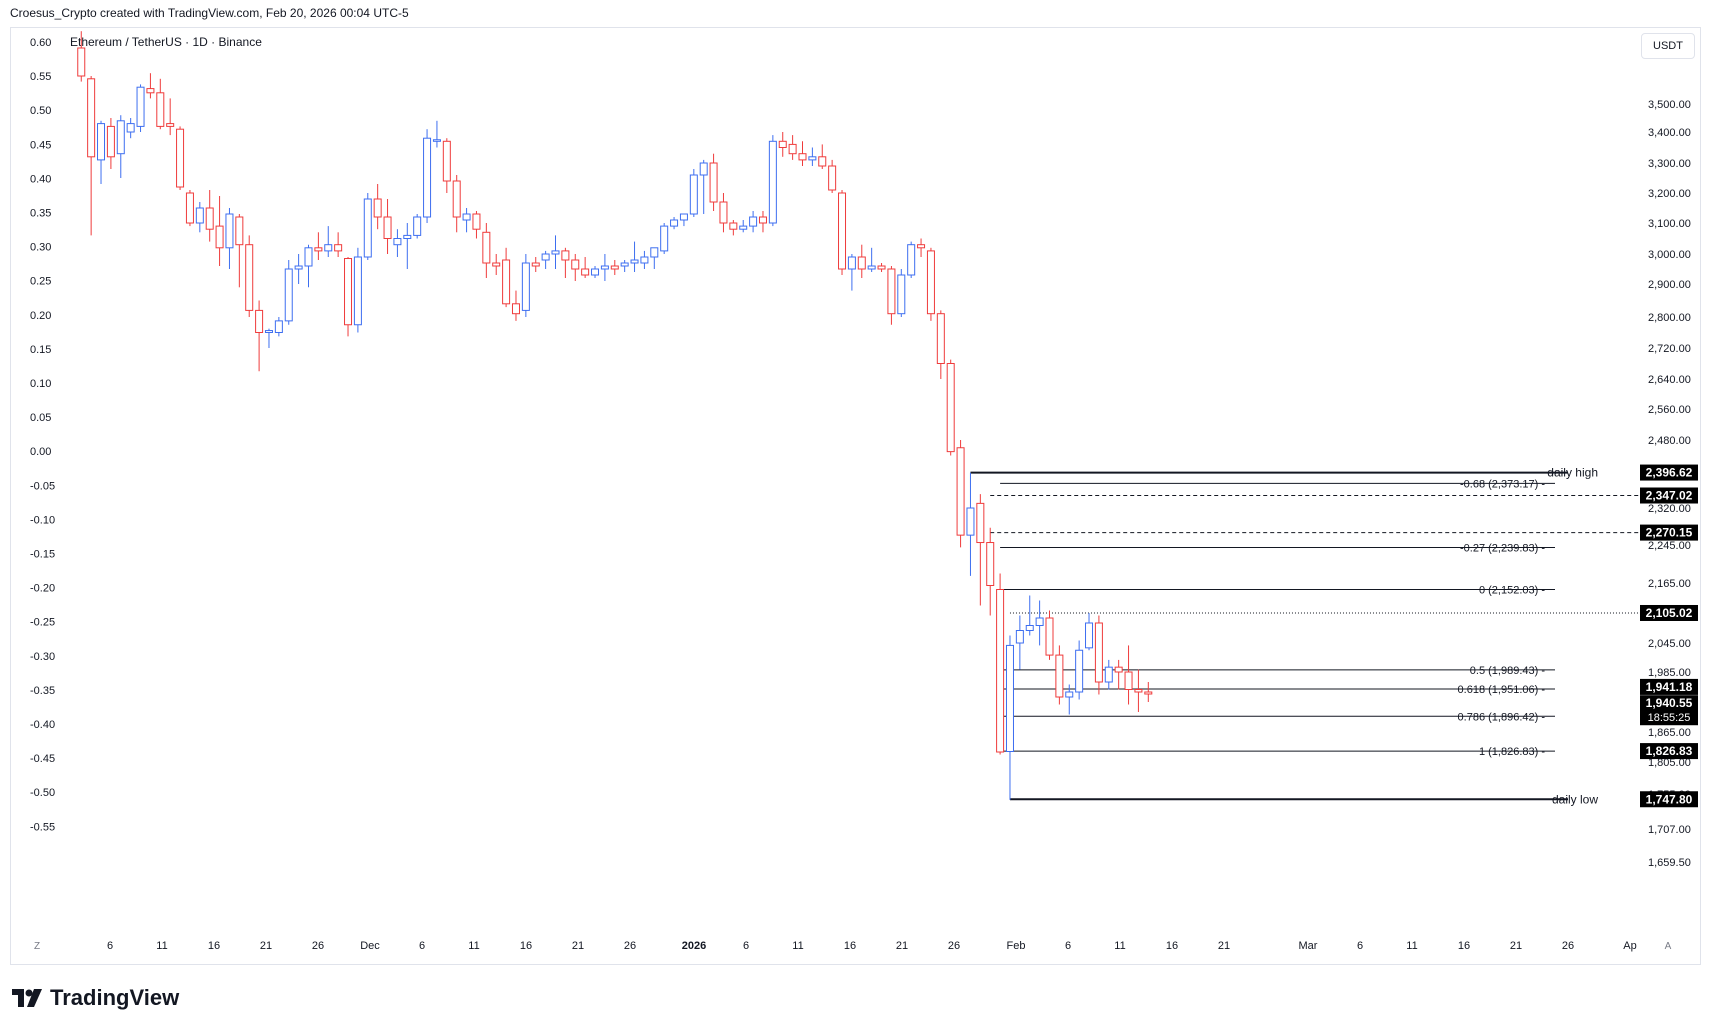 This screenshot has height=1021, width=1711. What do you see at coordinates (1669, 751) in the screenshot?
I see `price-label: 1,826.83` at bounding box center [1669, 751].